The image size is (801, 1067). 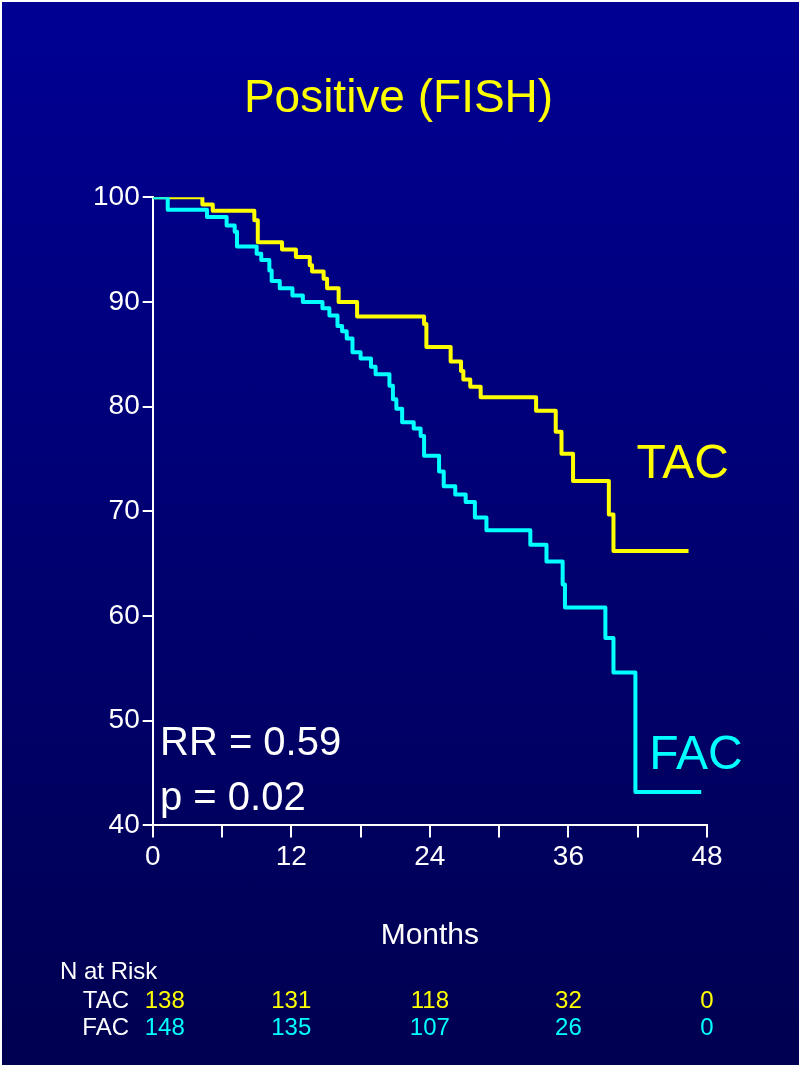 What do you see at coordinates (124, 719) in the screenshot?
I see `y-tick-label: 50` at bounding box center [124, 719].